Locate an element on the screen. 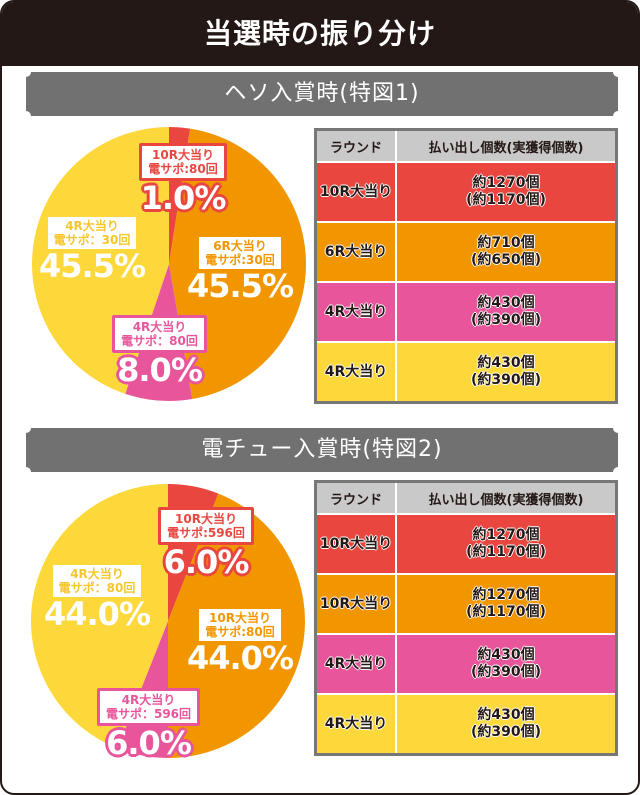 This screenshot has width=640, height=795. percent-value: 1.0% is located at coordinates (183, 198).